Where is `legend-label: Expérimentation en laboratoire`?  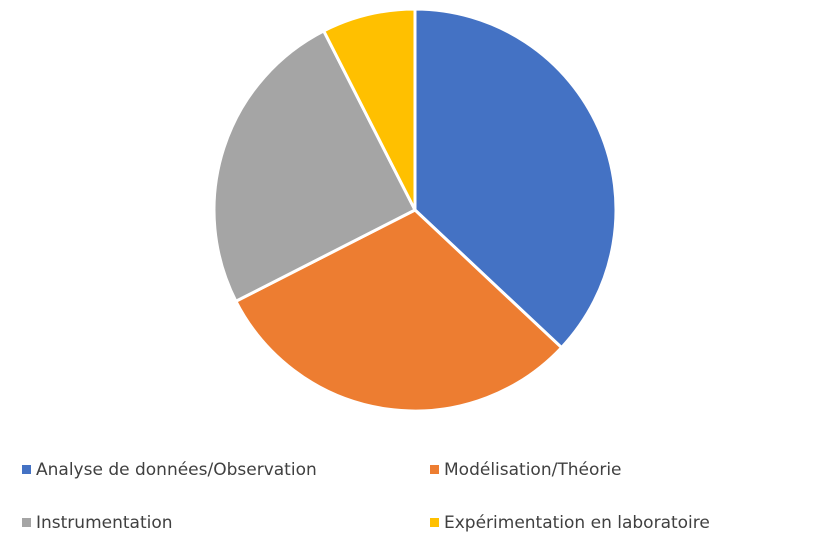 legend-label: Expérimentation en laboratoire is located at coordinates (577, 523).